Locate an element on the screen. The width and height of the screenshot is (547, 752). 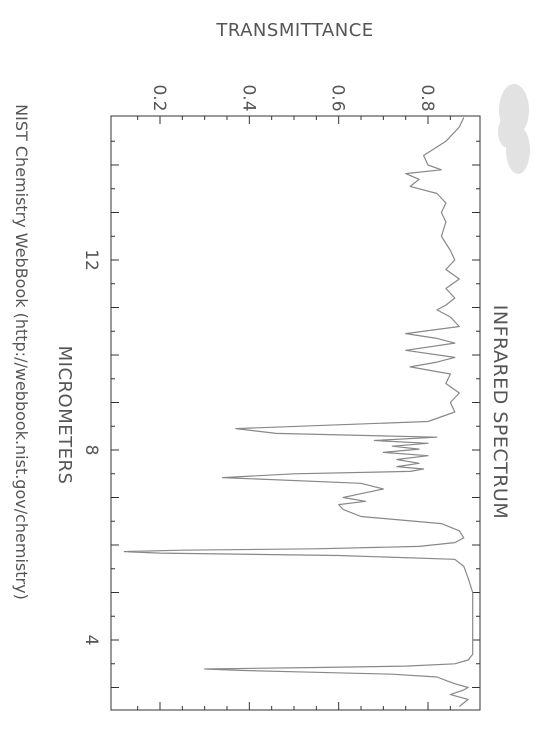
x-axis-title: MICROMETERS is located at coordinates (64, 415).